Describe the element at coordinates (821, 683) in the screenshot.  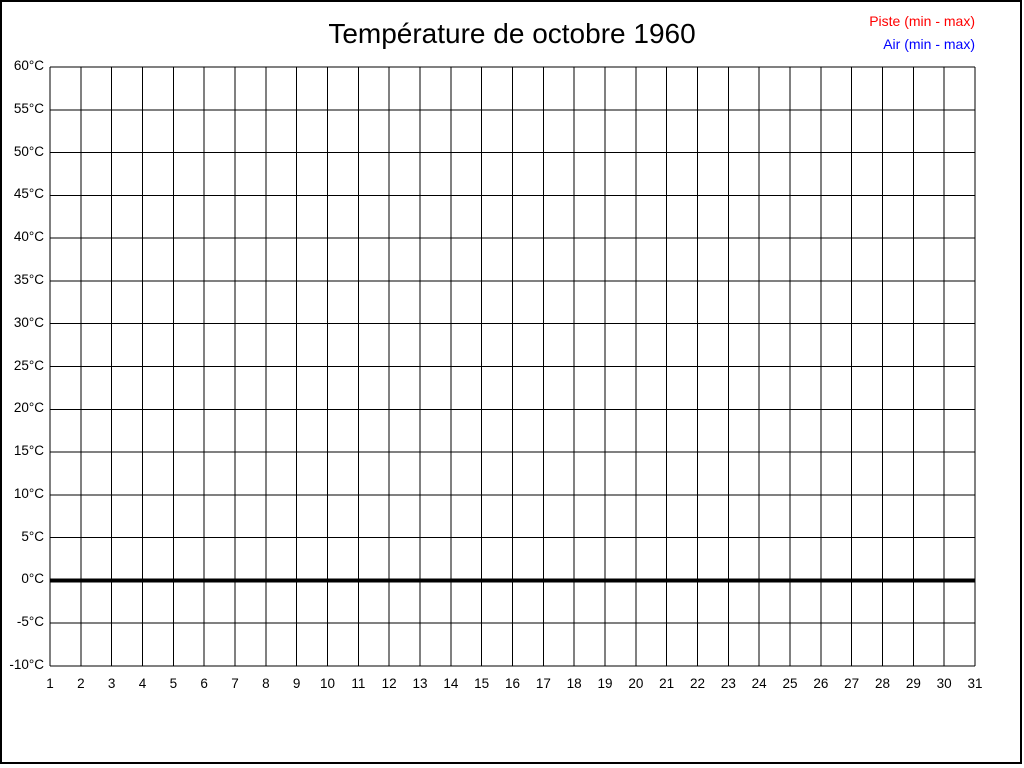
I see `x-tick-label: 26` at that location.